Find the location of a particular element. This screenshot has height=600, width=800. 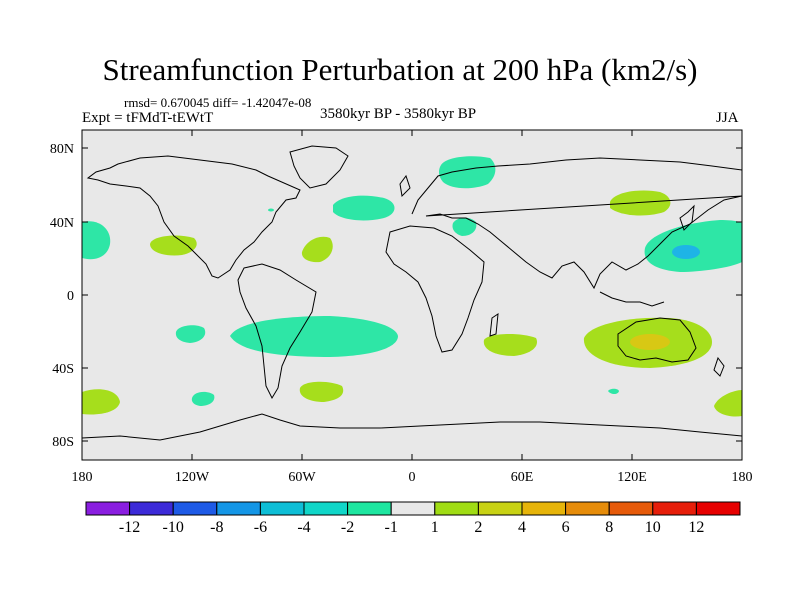

lon-tick-label: 120W is located at coordinates (192, 477).